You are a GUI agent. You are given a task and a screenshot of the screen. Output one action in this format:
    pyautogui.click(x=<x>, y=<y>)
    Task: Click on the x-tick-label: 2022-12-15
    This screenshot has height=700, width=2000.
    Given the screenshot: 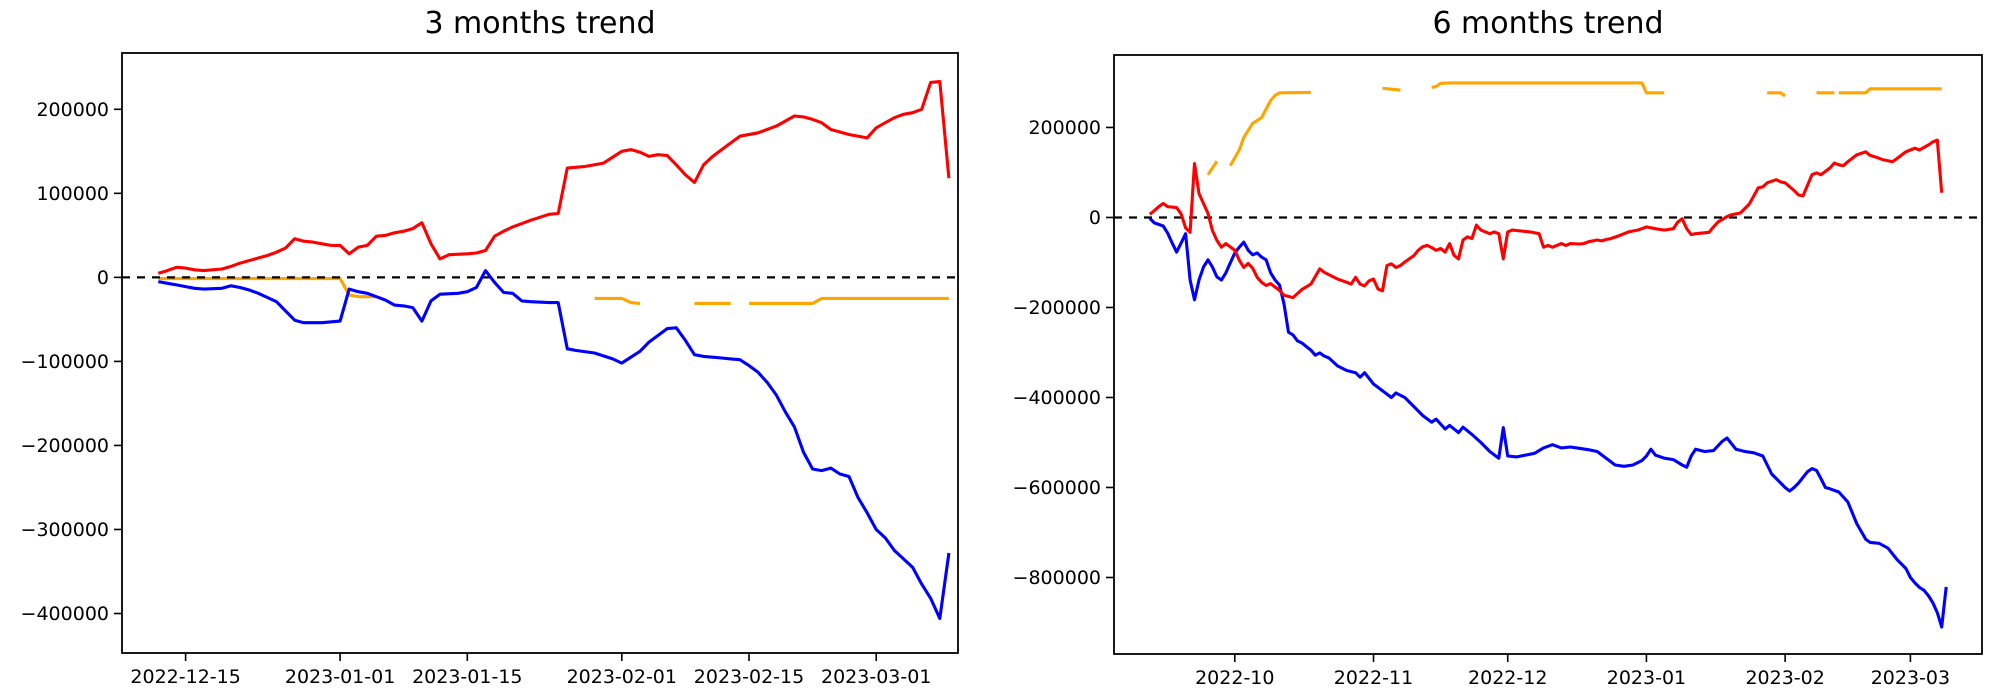 What is the action you would take?
    pyautogui.click(x=185, y=677)
    